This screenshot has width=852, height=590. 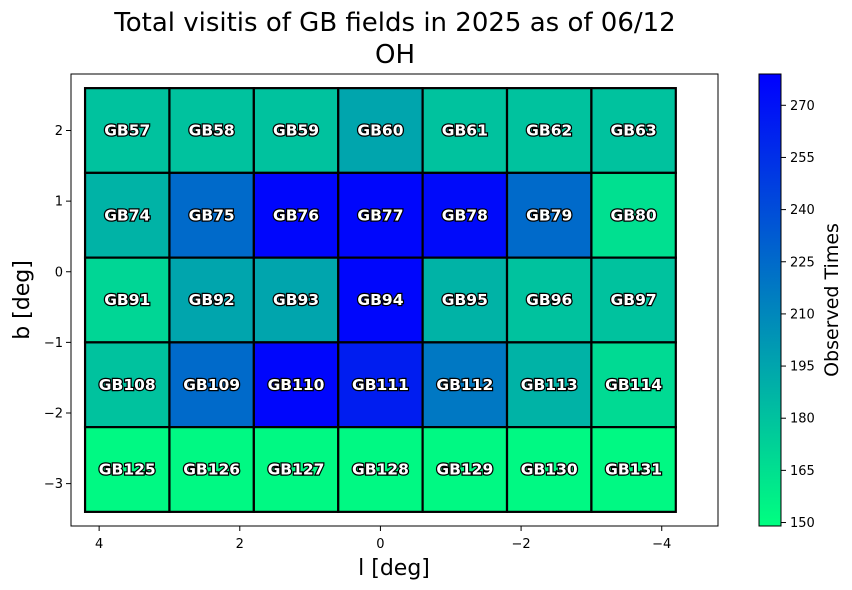 What do you see at coordinates (380, 544) in the screenshot?
I see `x-tick-label: 0` at bounding box center [380, 544].